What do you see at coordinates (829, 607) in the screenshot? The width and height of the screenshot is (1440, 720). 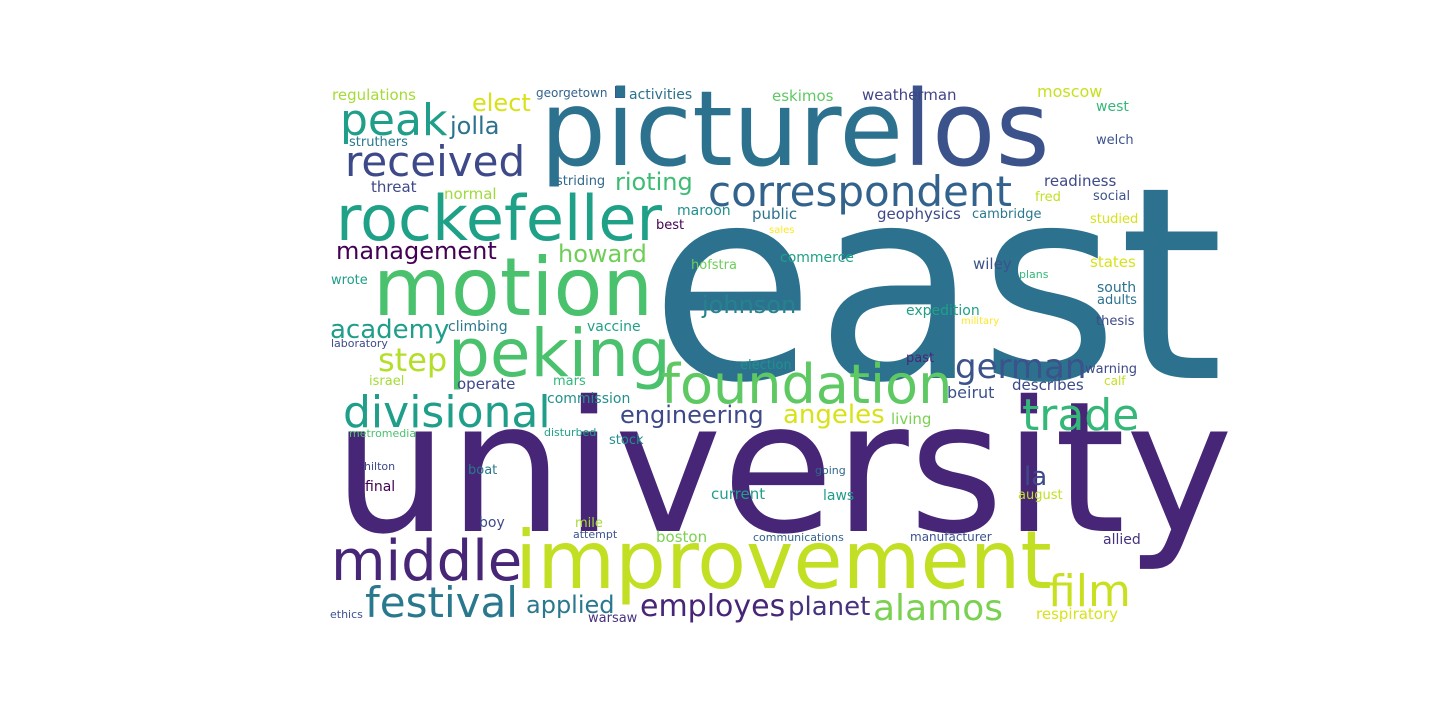 I see `word-planet: planet` at bounding box center [829, 607].